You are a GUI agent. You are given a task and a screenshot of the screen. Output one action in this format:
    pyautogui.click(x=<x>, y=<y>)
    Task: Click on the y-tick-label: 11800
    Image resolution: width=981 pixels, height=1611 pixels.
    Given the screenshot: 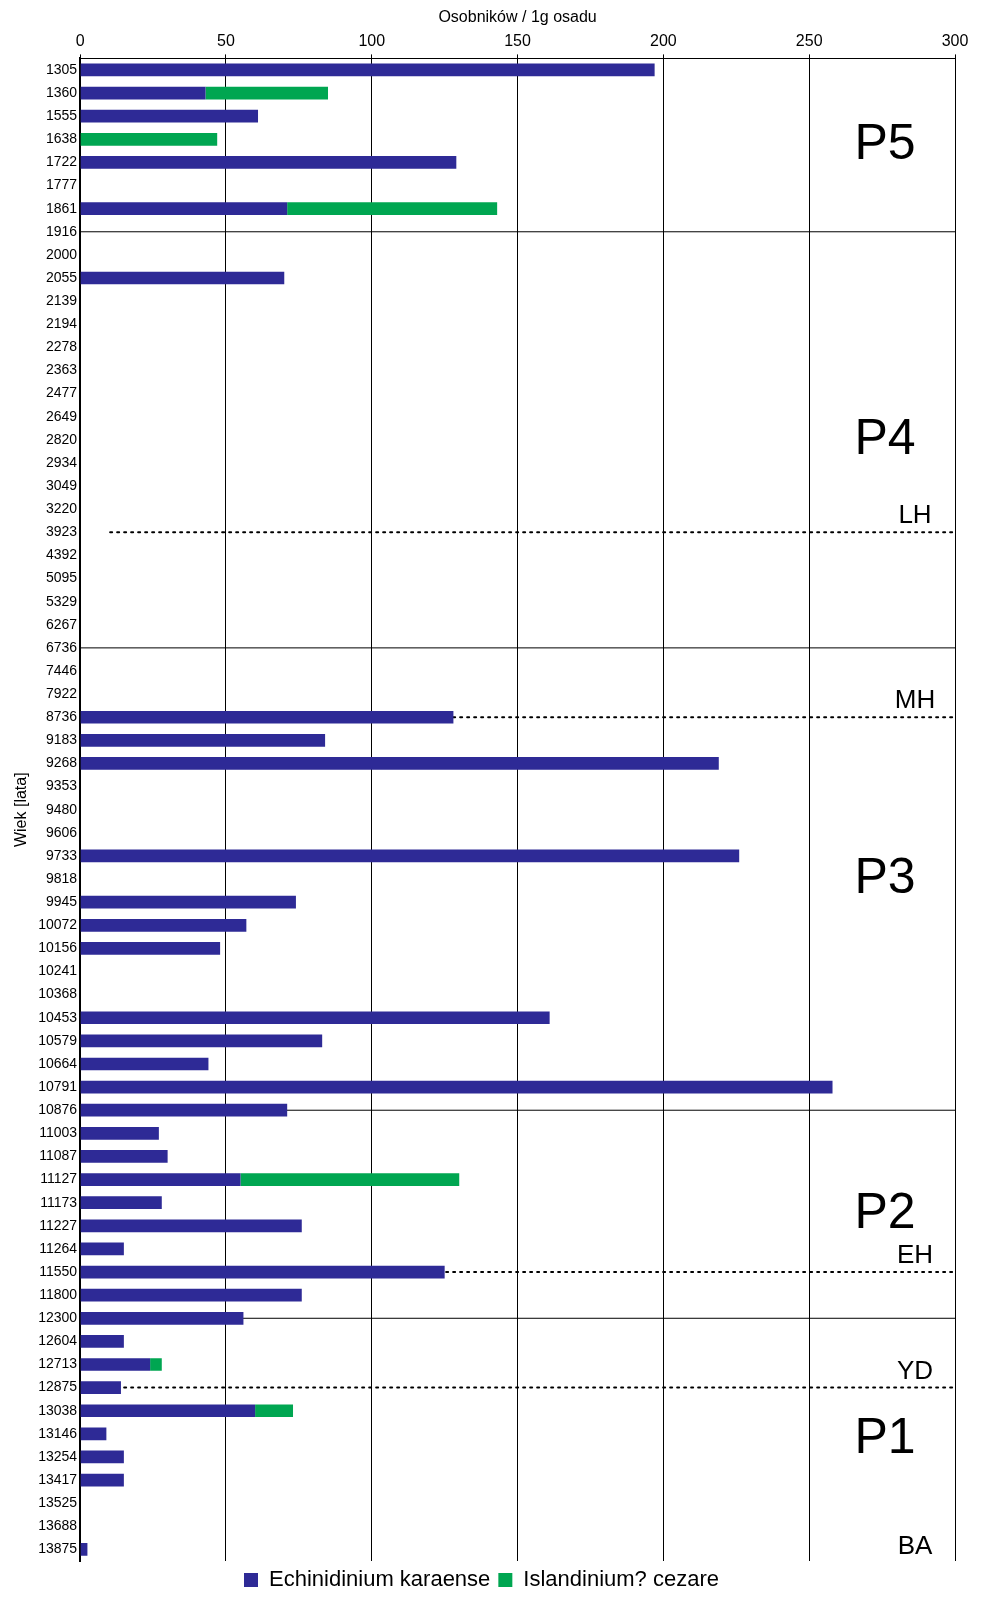 What is the action you would take?
    pyautogui.click(x=58, y=1294)
    